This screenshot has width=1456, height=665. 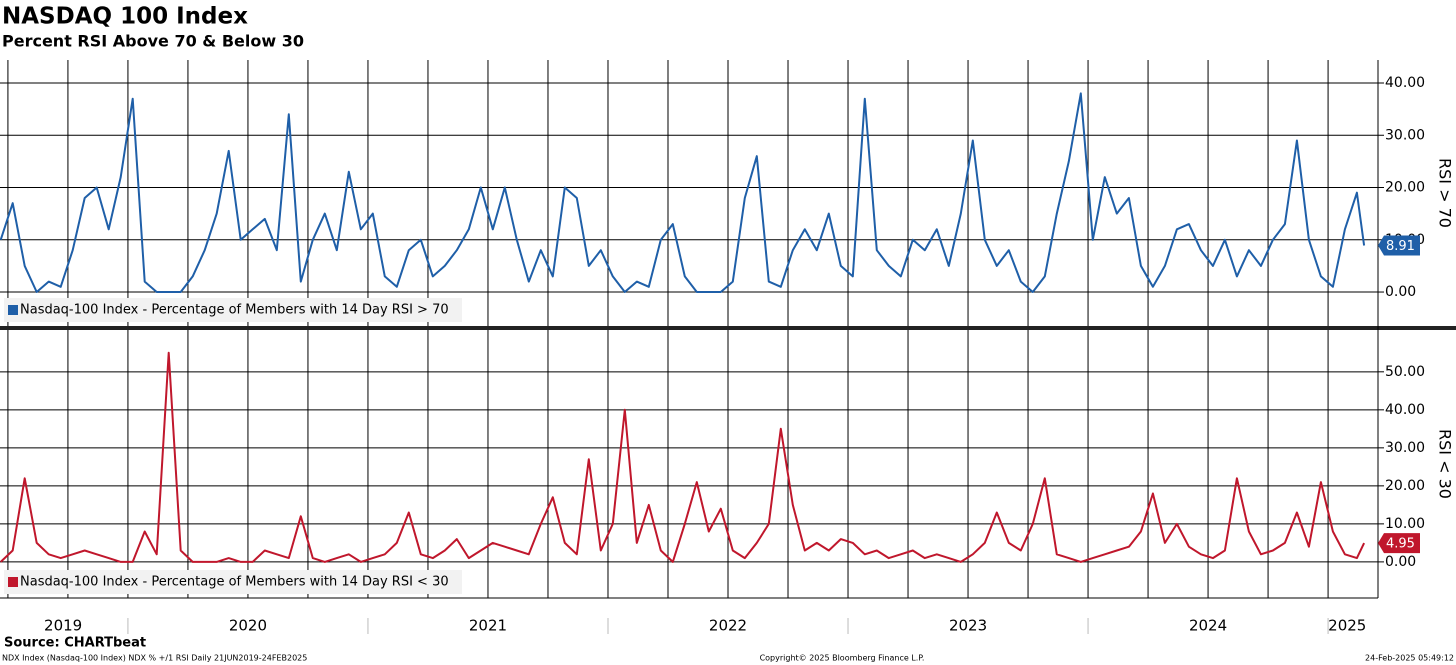 What do you see at coordinates (75, 643) in the screenshot?
I see `source: Source: CHARTbeat` at bounding box center [75, 643].